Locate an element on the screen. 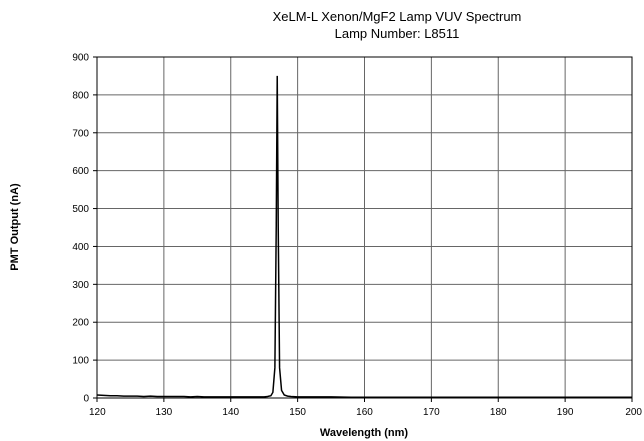 The width and height of the screenshot is (644, 441). y-tick-label: 200 is located at coordinates (80, 323).